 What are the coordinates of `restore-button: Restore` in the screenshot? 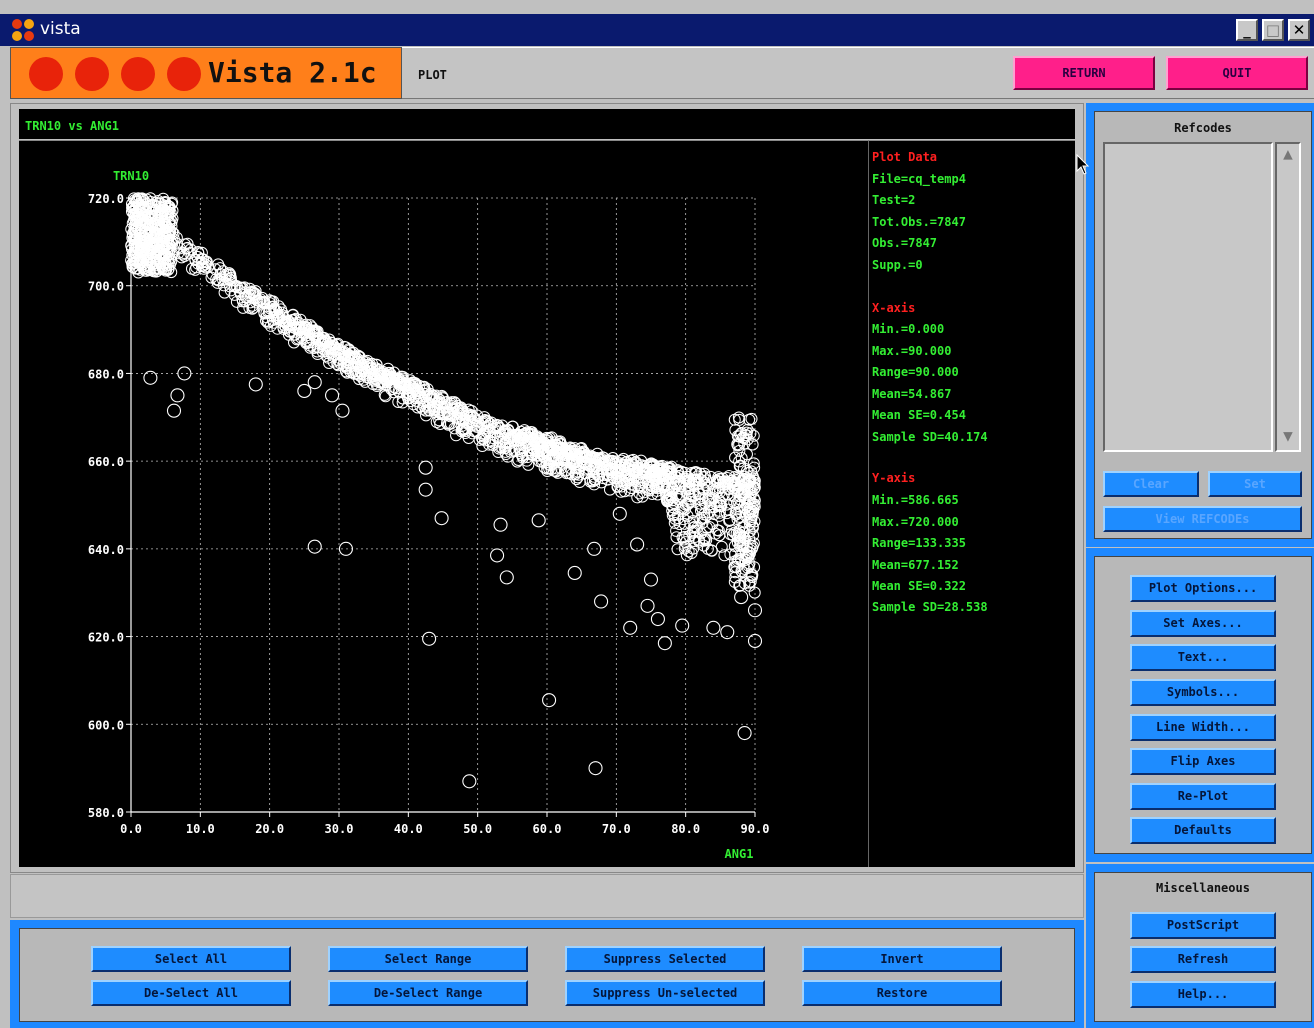 It's located at (902, 993).